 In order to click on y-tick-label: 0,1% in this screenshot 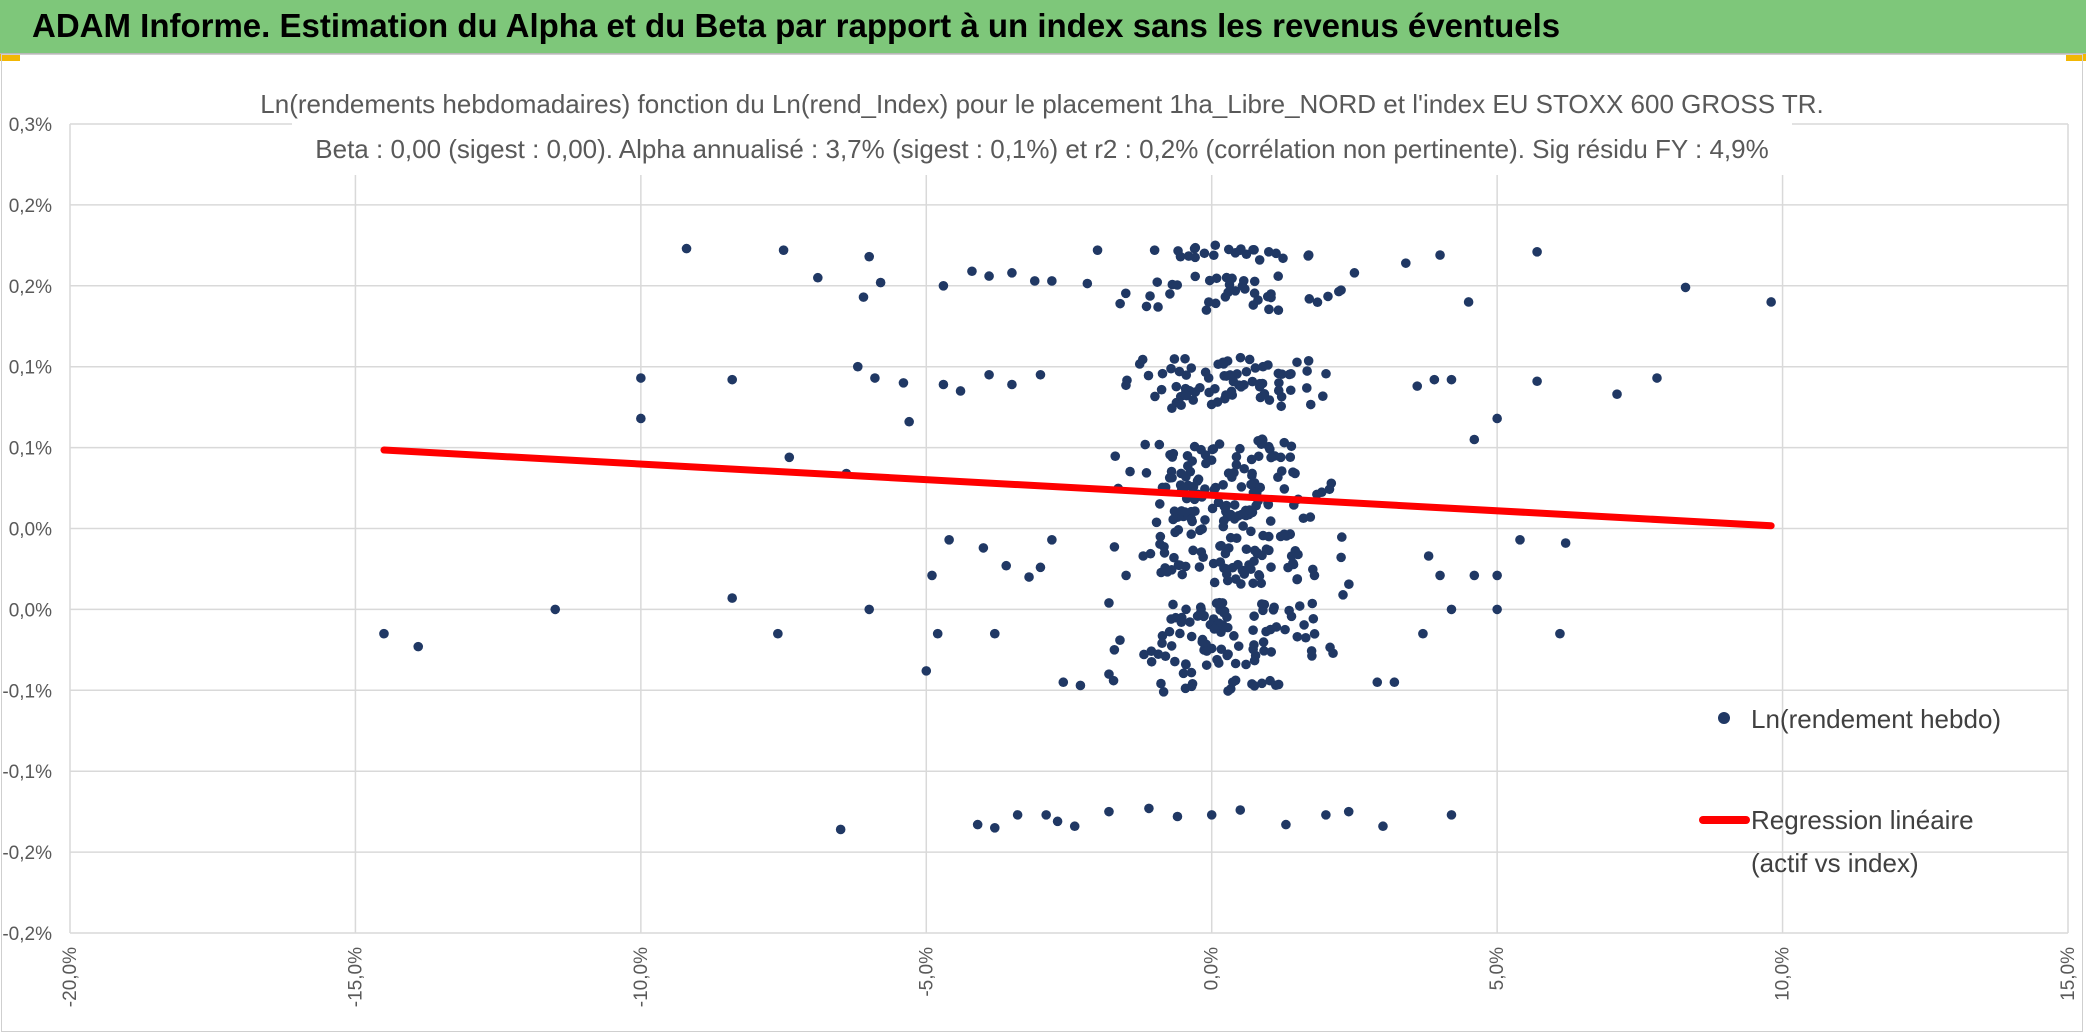, I will do `click(30, 368)`.